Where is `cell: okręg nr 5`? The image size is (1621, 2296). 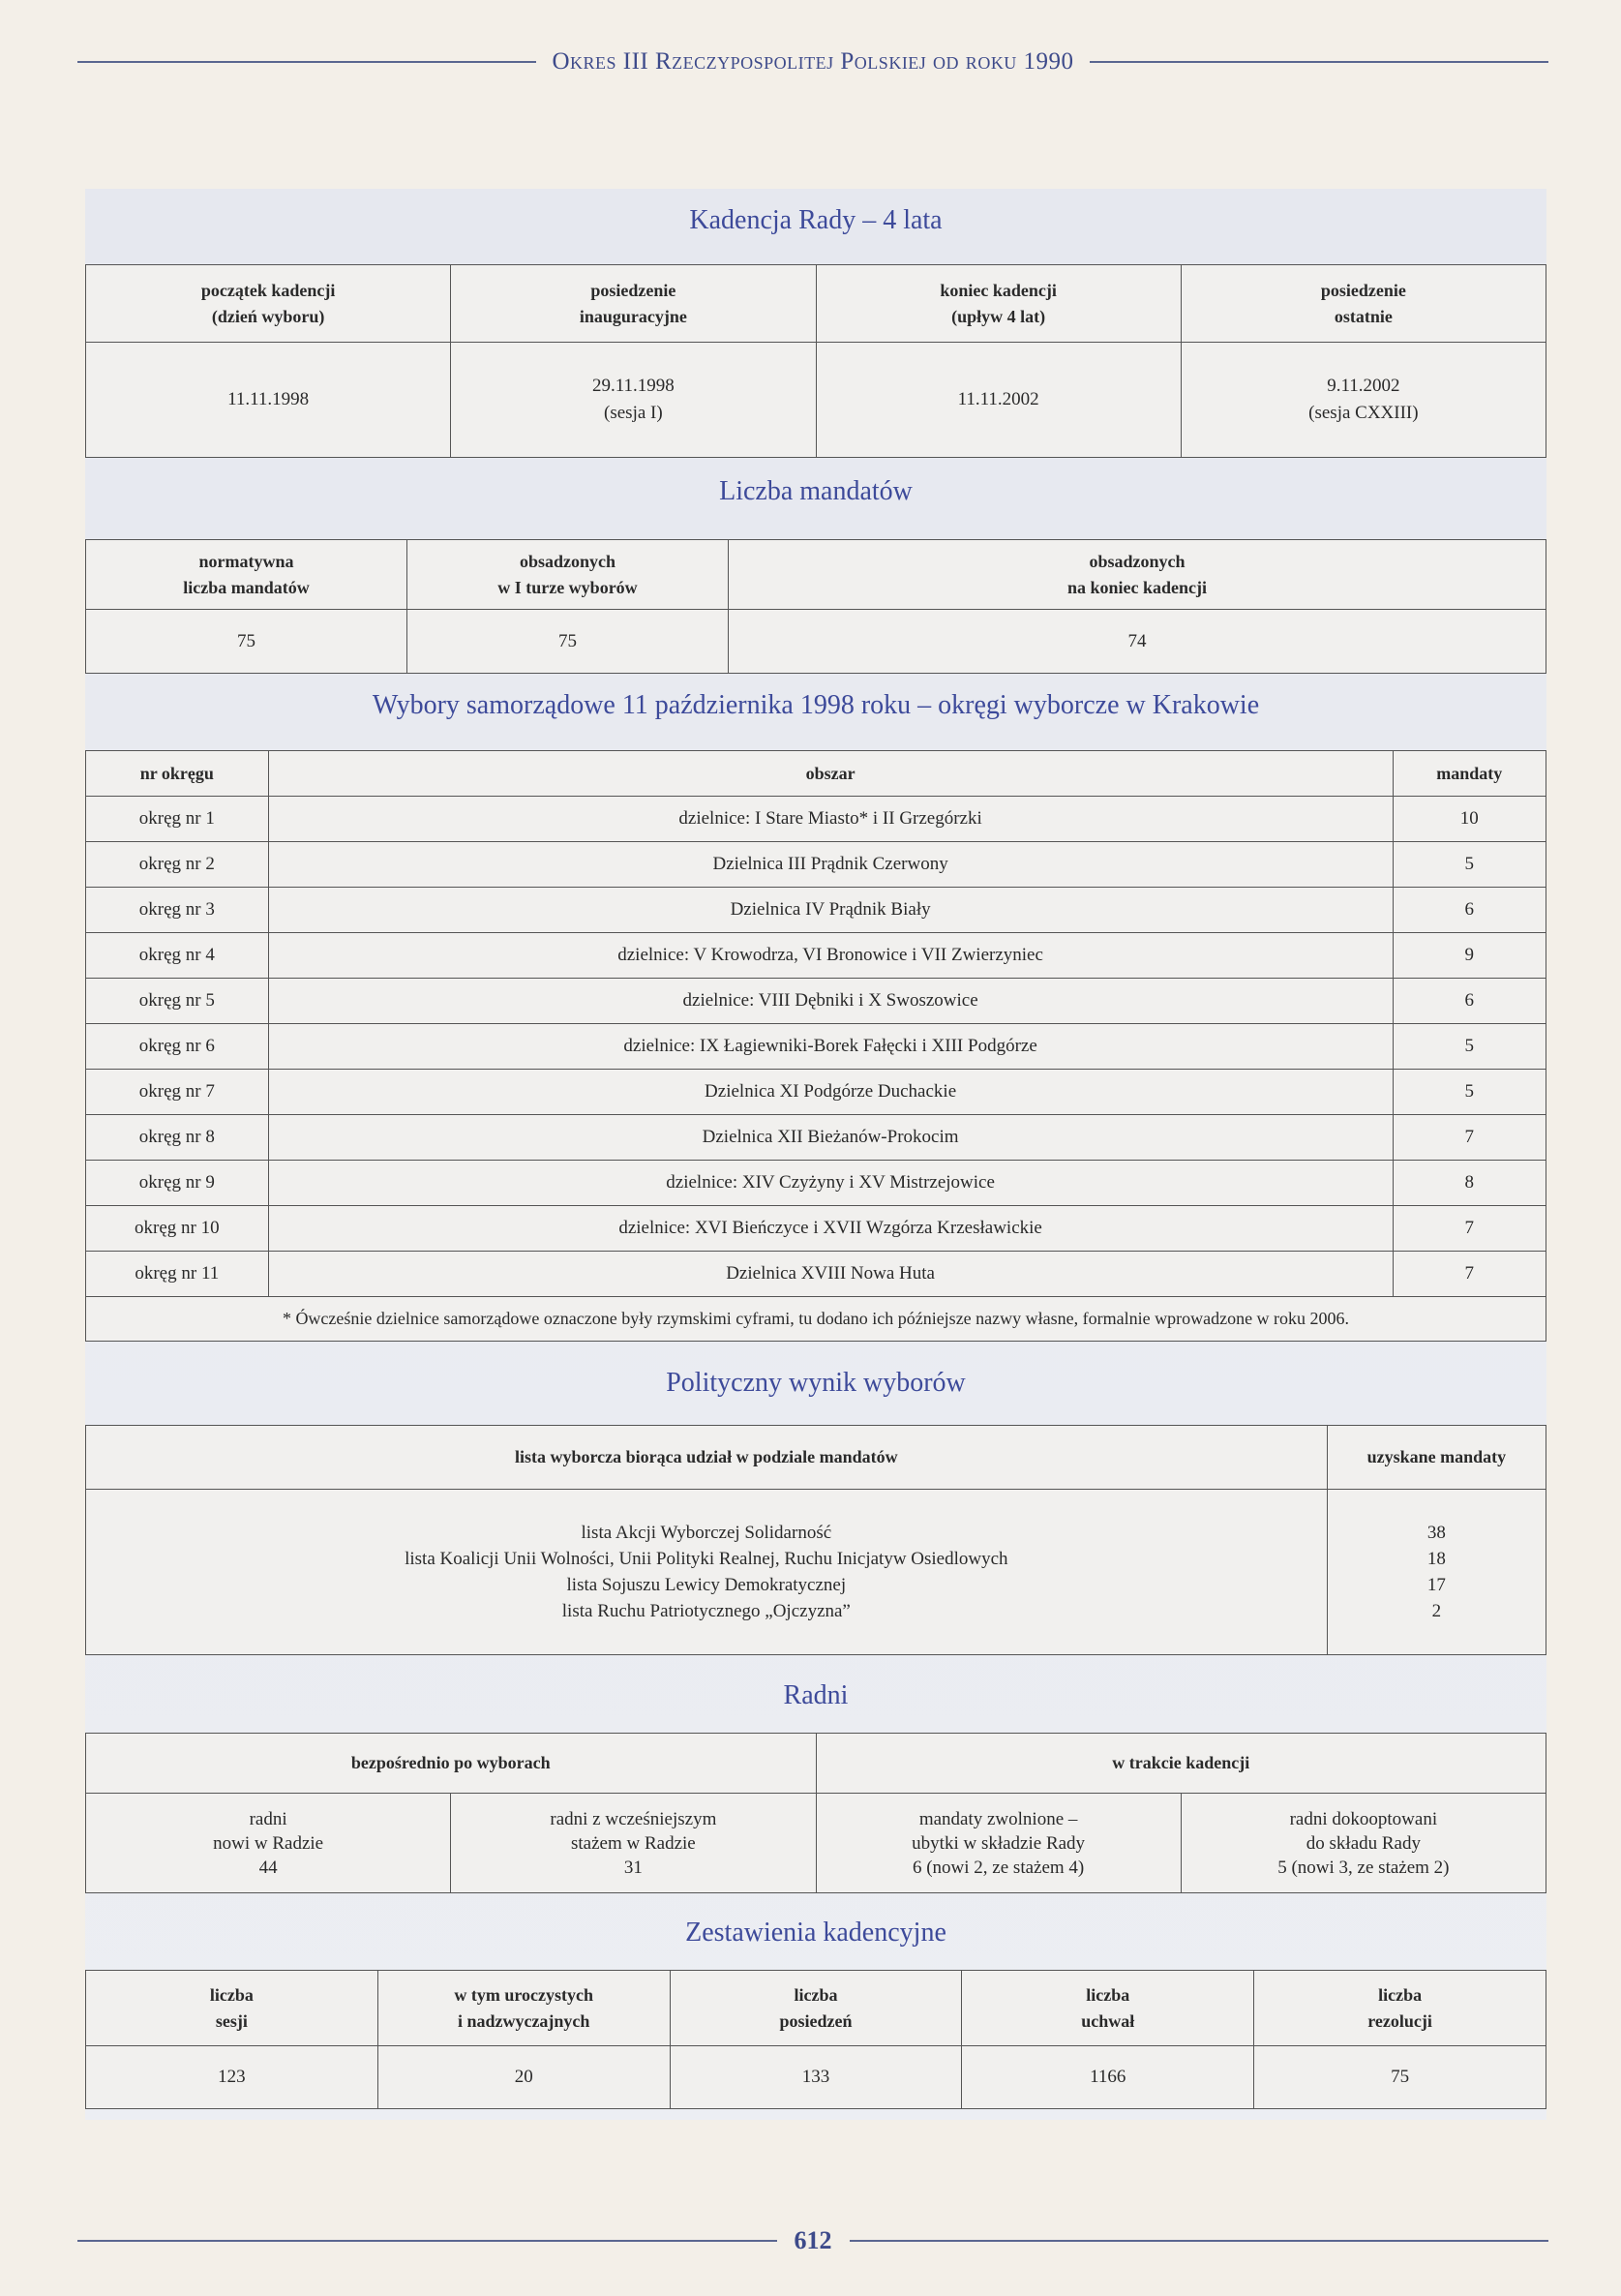
cell: okręg nr 5 is located at coordinates (177, 1001).